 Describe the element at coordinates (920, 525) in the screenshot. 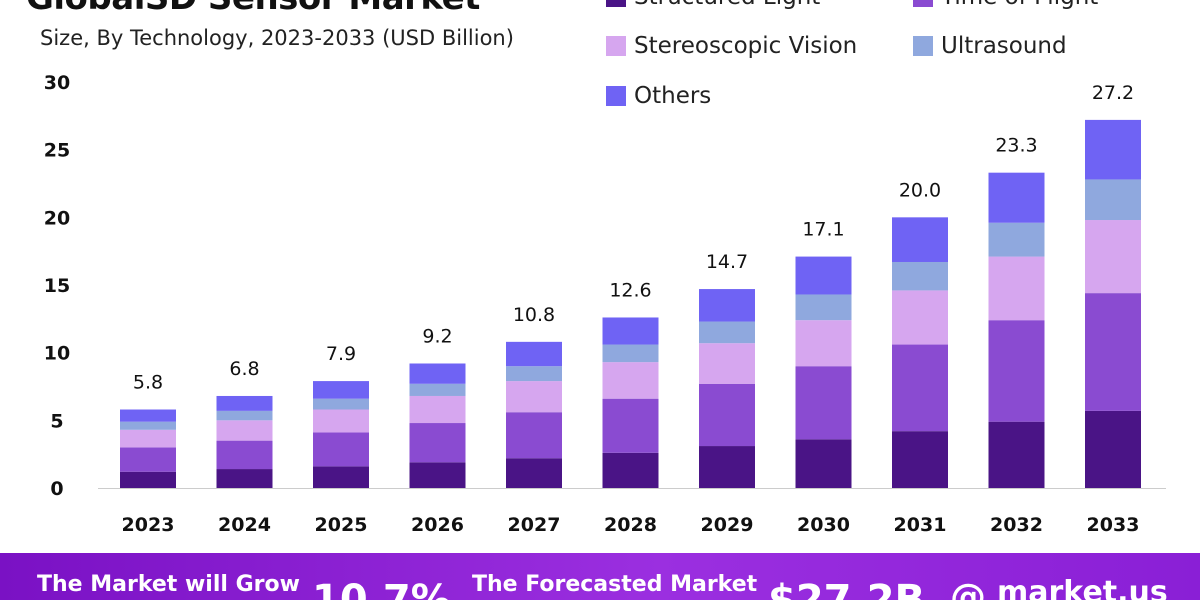

I see `x-tick-label: 2031` at that location.